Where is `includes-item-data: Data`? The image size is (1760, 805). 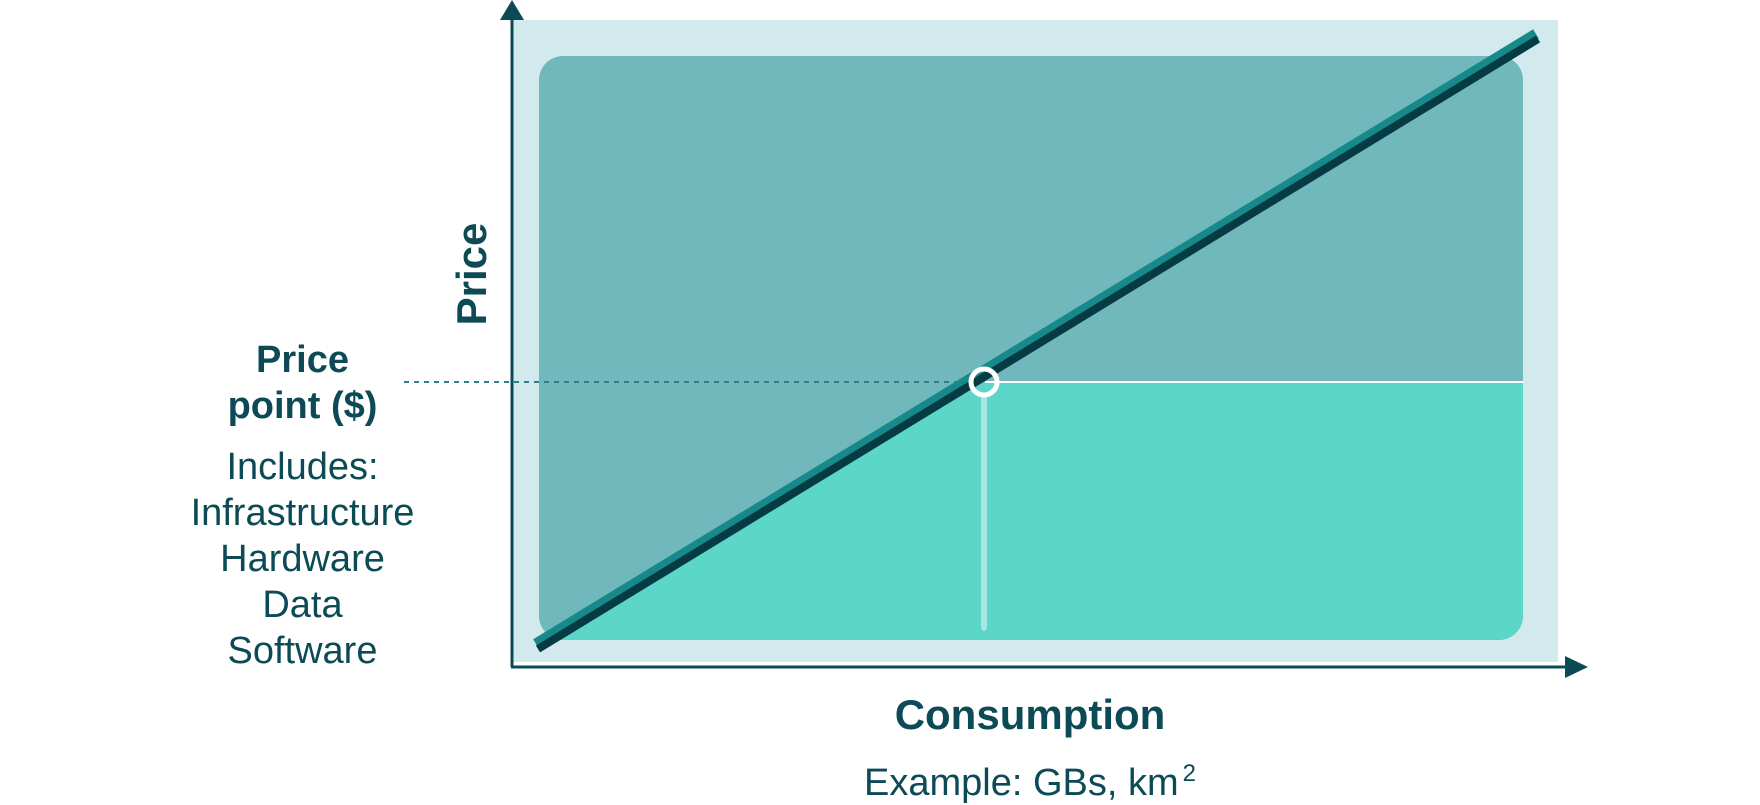 includes-item-data: Data is located at coordinates (302, 605).